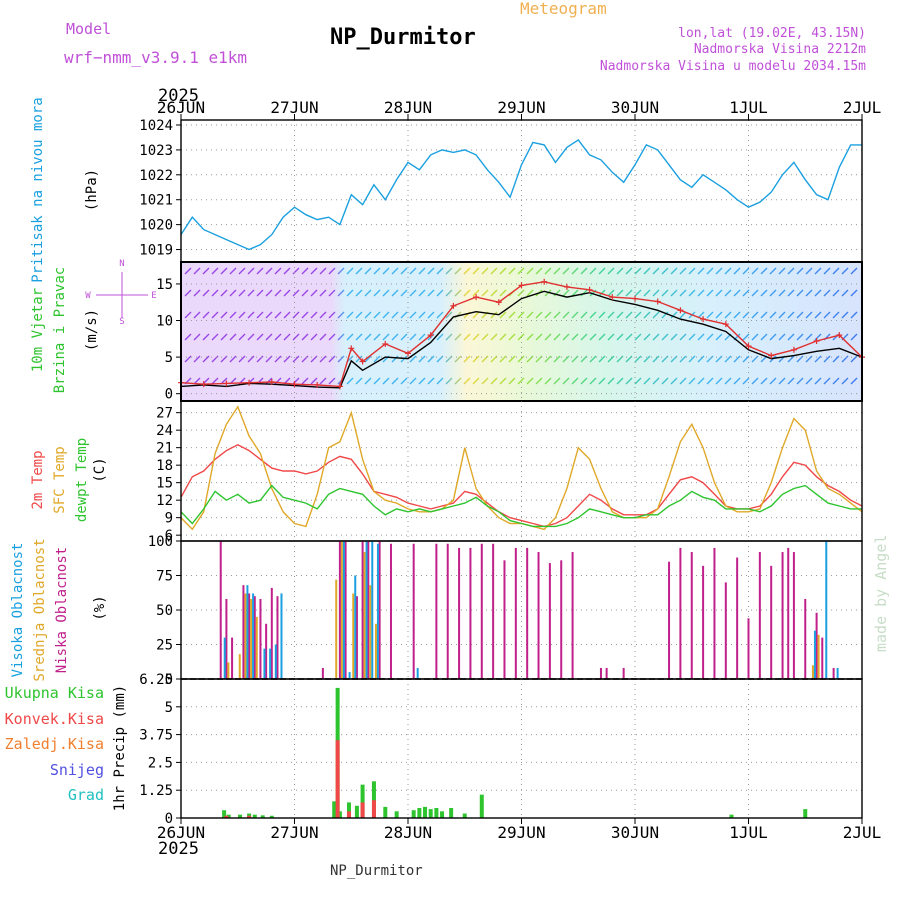 The height and width of the screenshot is (900, 900). What do you see at coordinates (403, 37) in the screenshot?
I see `station-title: NP_Durmitor` at bounding box center [403, 37].